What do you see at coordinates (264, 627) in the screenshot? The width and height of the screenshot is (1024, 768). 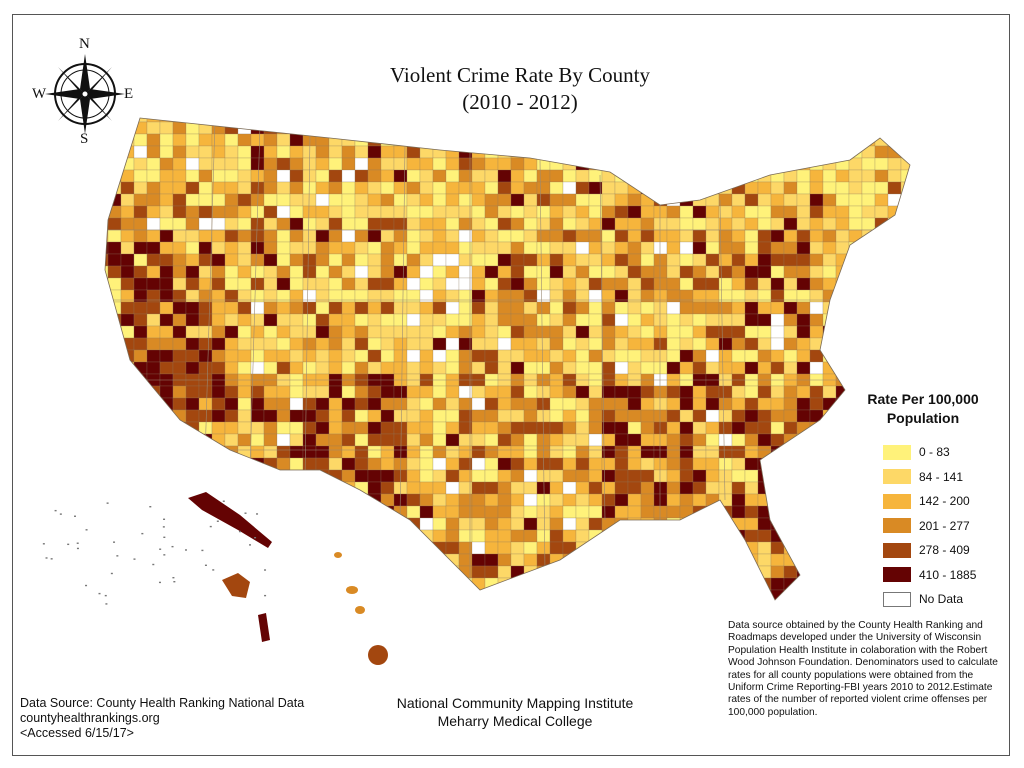 I see `alaska-island` at bounding box center [264, 627].